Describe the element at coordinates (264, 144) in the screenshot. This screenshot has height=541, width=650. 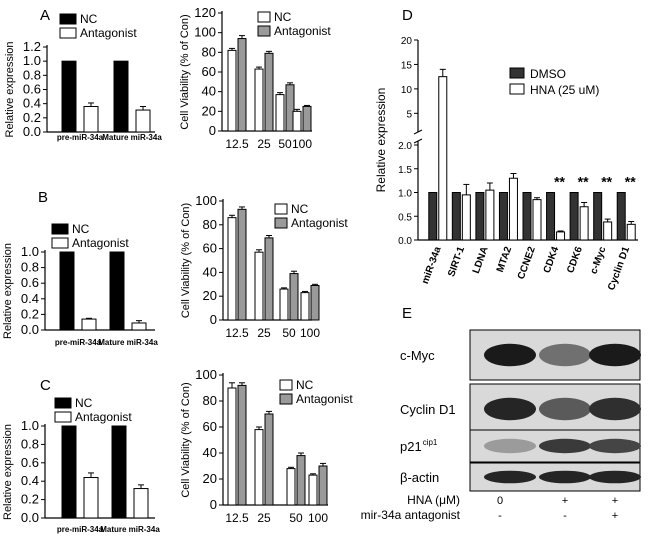
I see `category-label: 25` at that location.